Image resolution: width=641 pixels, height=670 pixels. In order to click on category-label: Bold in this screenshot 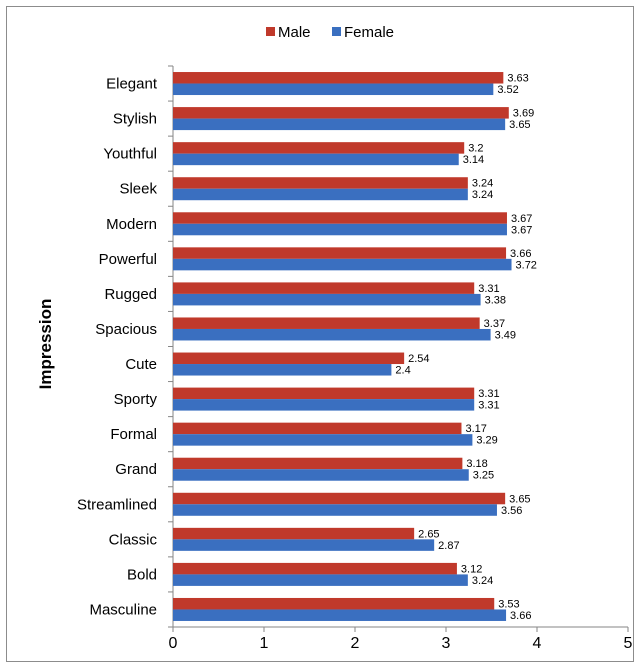, I will do `click(142, 574)`.